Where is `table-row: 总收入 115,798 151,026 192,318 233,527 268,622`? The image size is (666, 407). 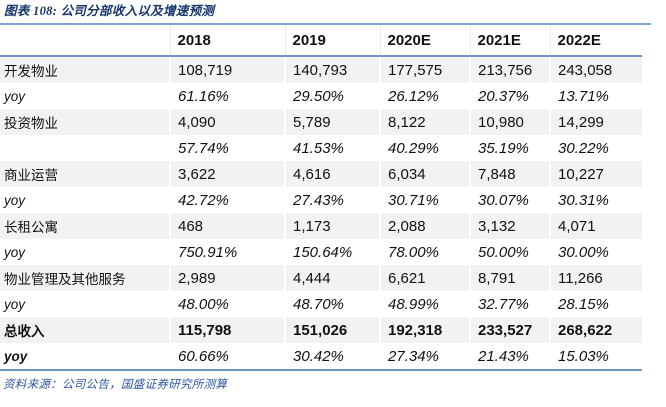
table-row: 总收入 115,798 151,026 192,318 233,527 268,622 is located at coordinates (321, 330).